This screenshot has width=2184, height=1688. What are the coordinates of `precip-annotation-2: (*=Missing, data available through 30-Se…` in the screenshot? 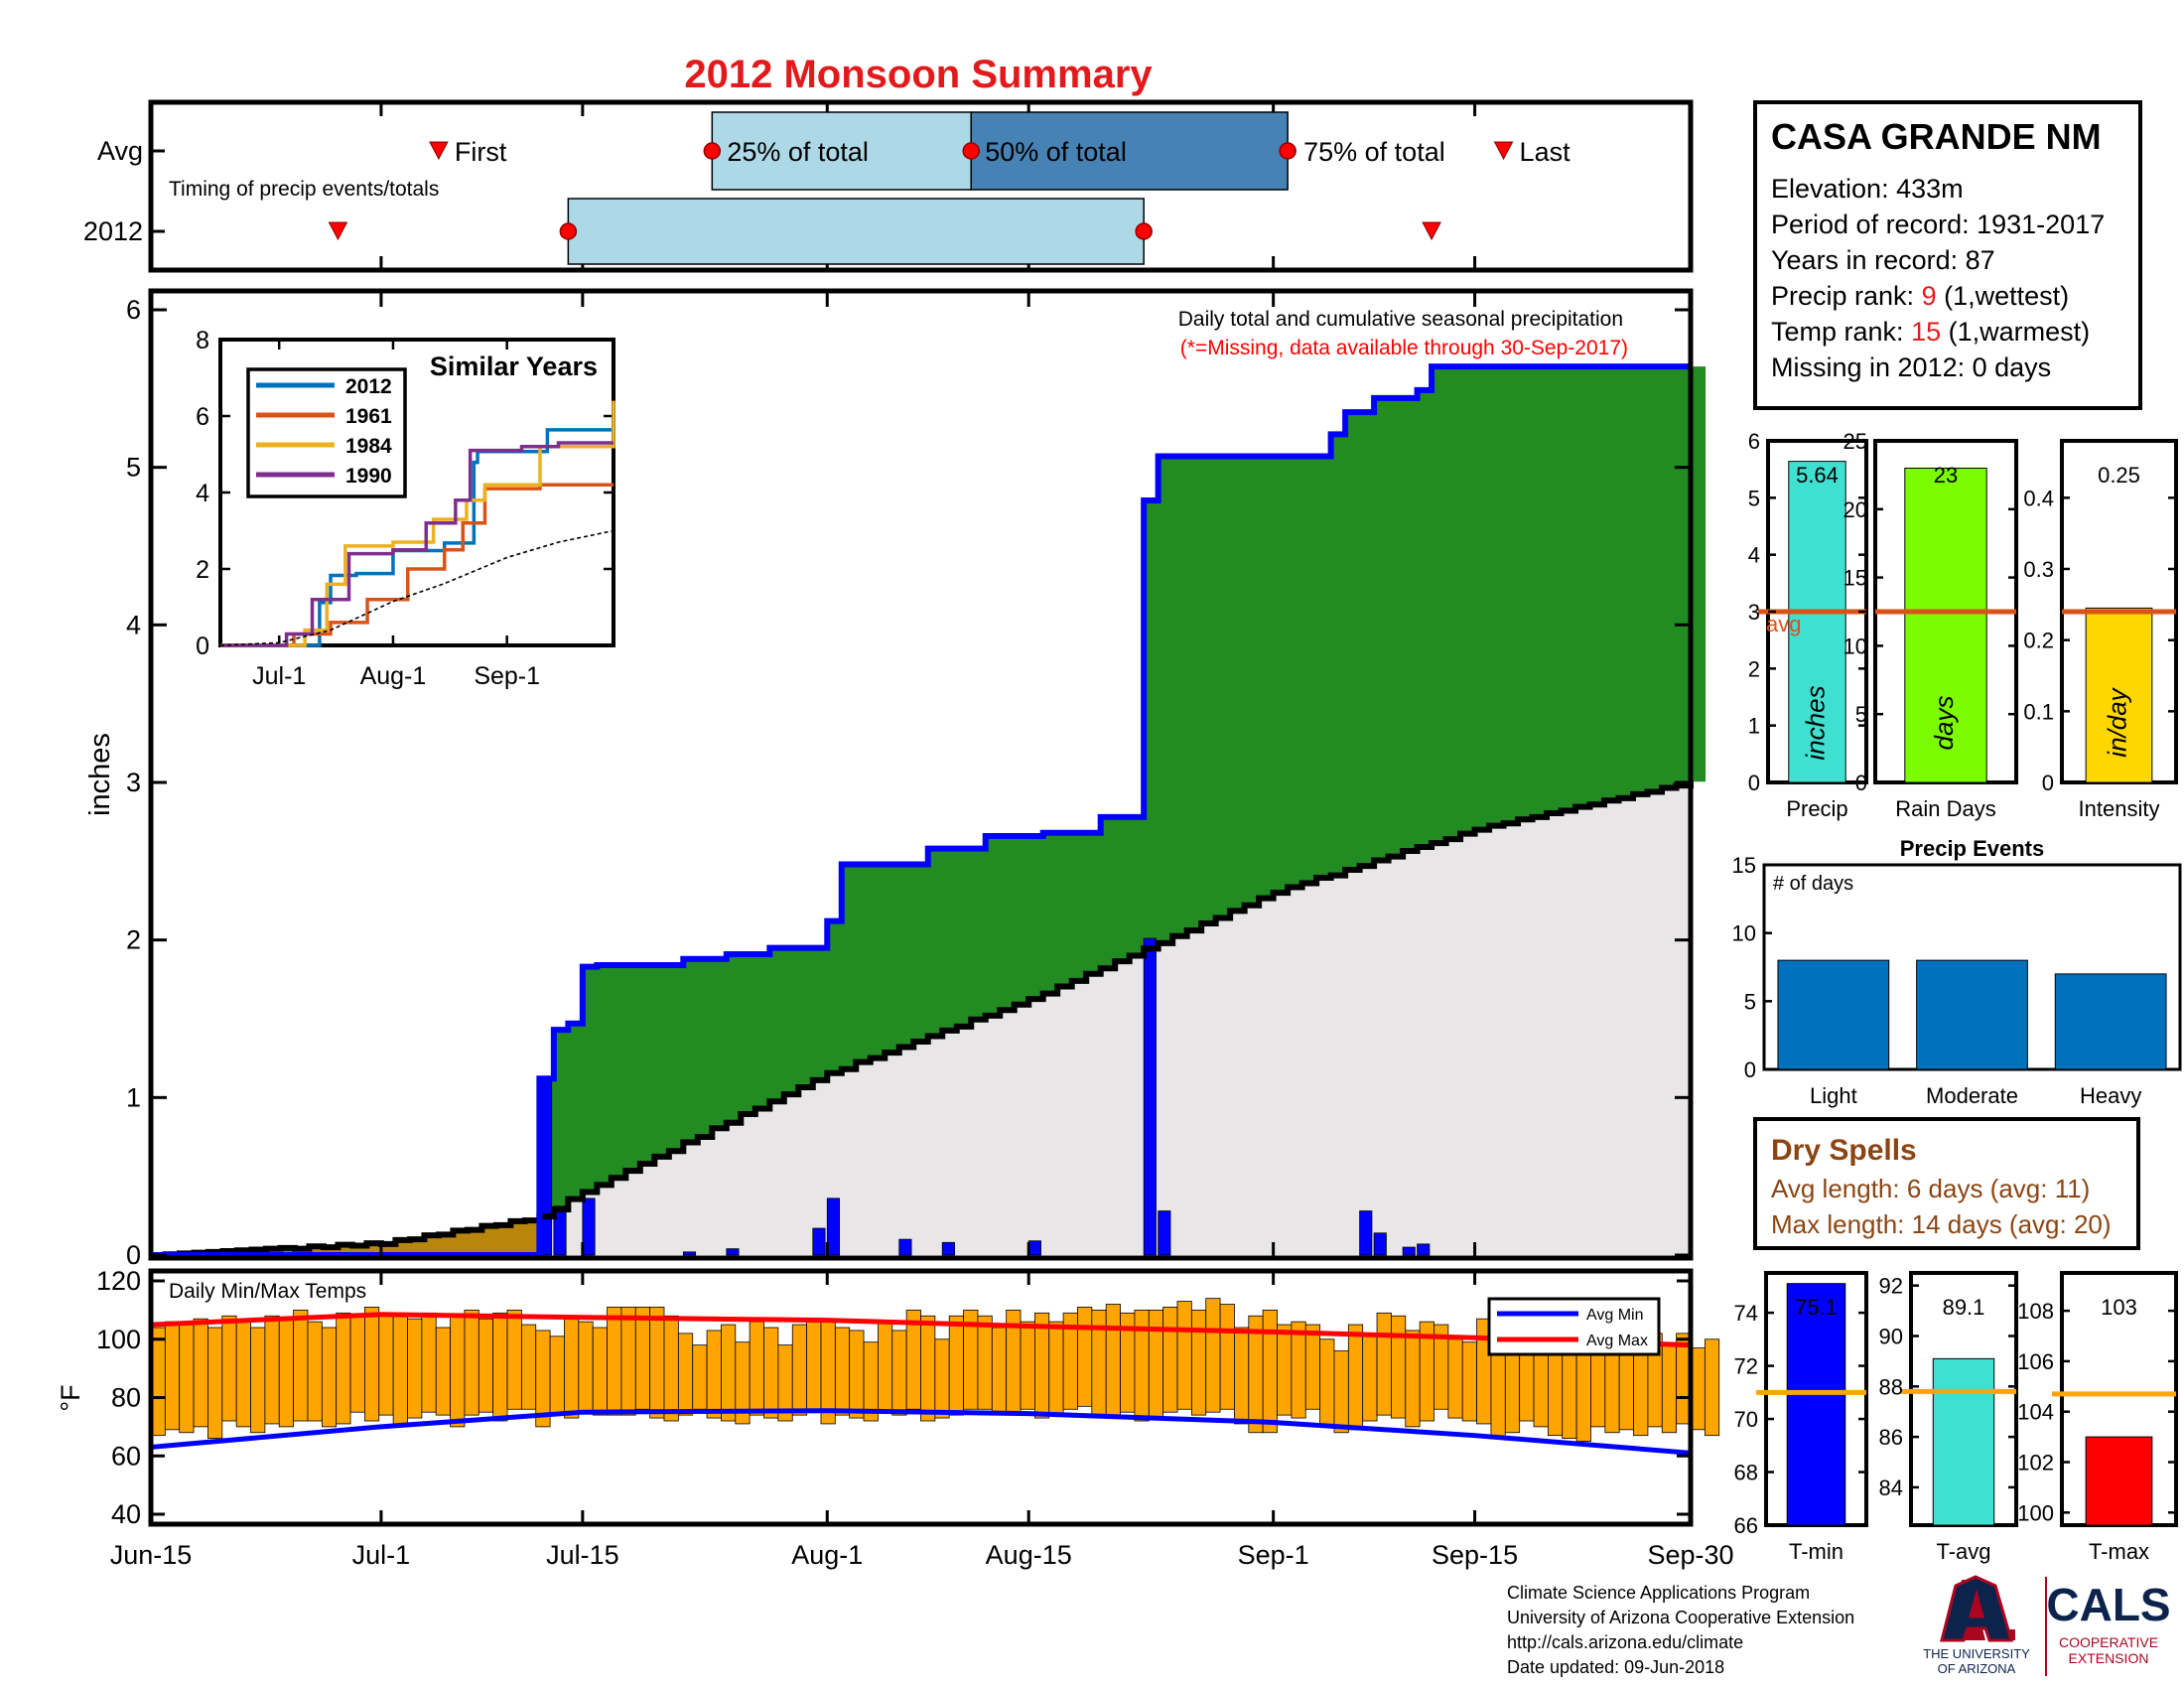 It's located at (1404, 348).